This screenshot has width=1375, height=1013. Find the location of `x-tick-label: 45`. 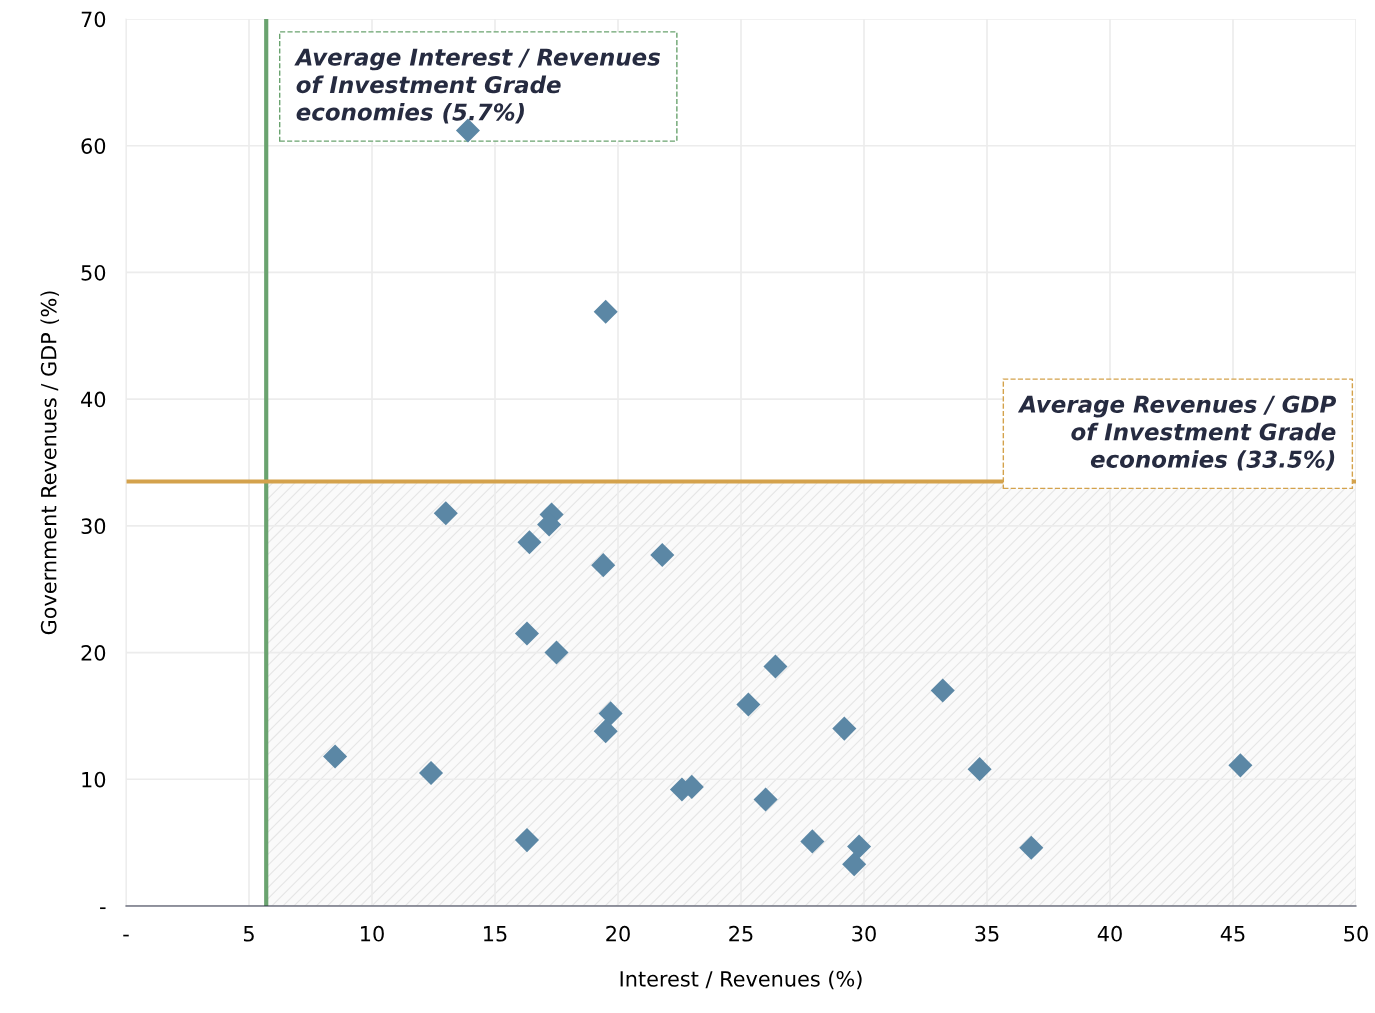

x-tick-label: 45 is located at coordinates (1232, 934).